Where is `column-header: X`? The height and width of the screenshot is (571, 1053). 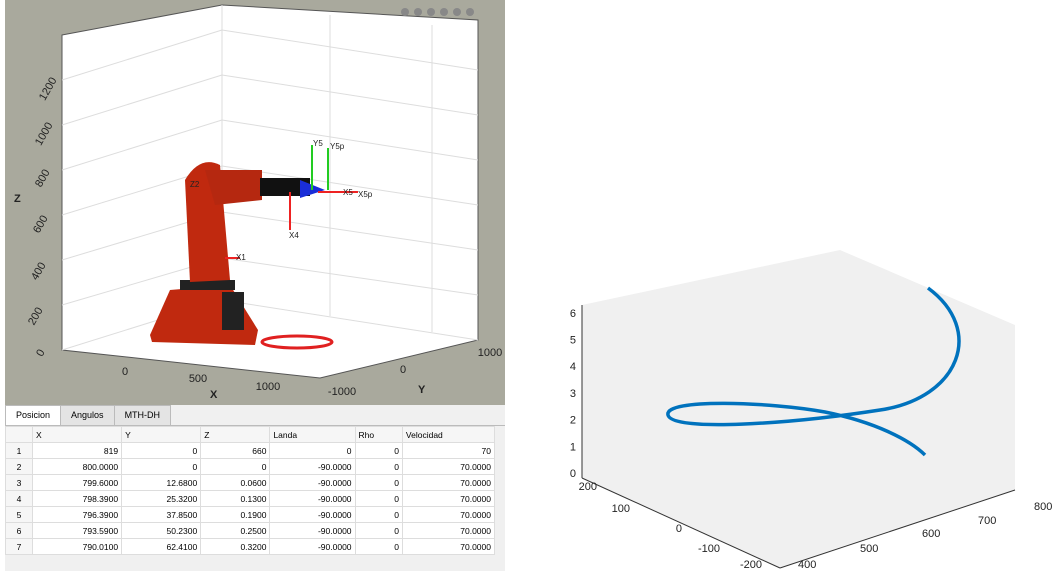
column-header: X is located at coordinates (77, 434).